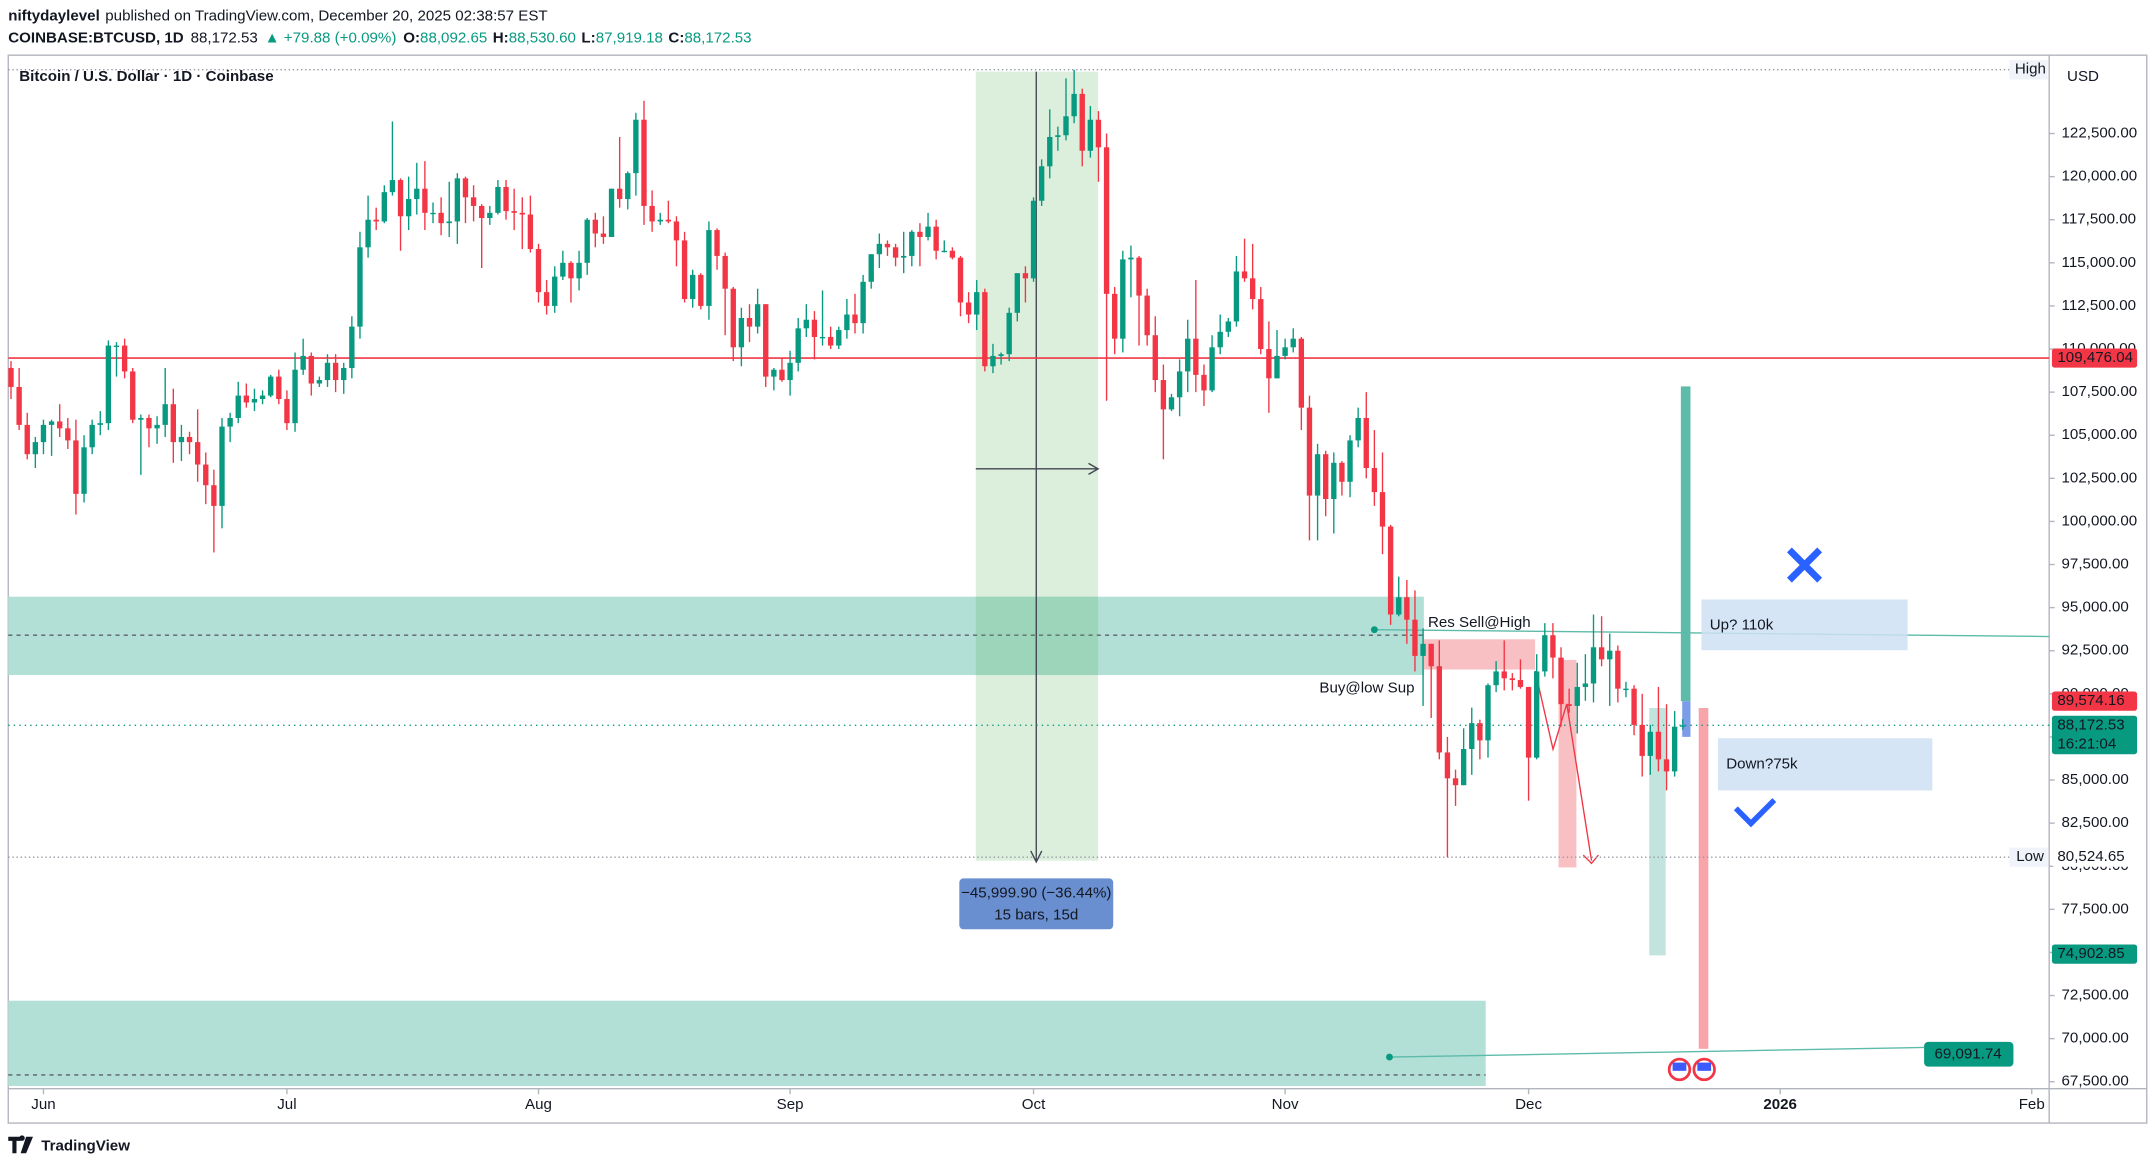 Image resolution: width=2155 pixels, height=1170 pixels. What do you see at coordinates (1657, 1052) in the screenshot?
I see `target-line` at bounding box center [1657, 1052].